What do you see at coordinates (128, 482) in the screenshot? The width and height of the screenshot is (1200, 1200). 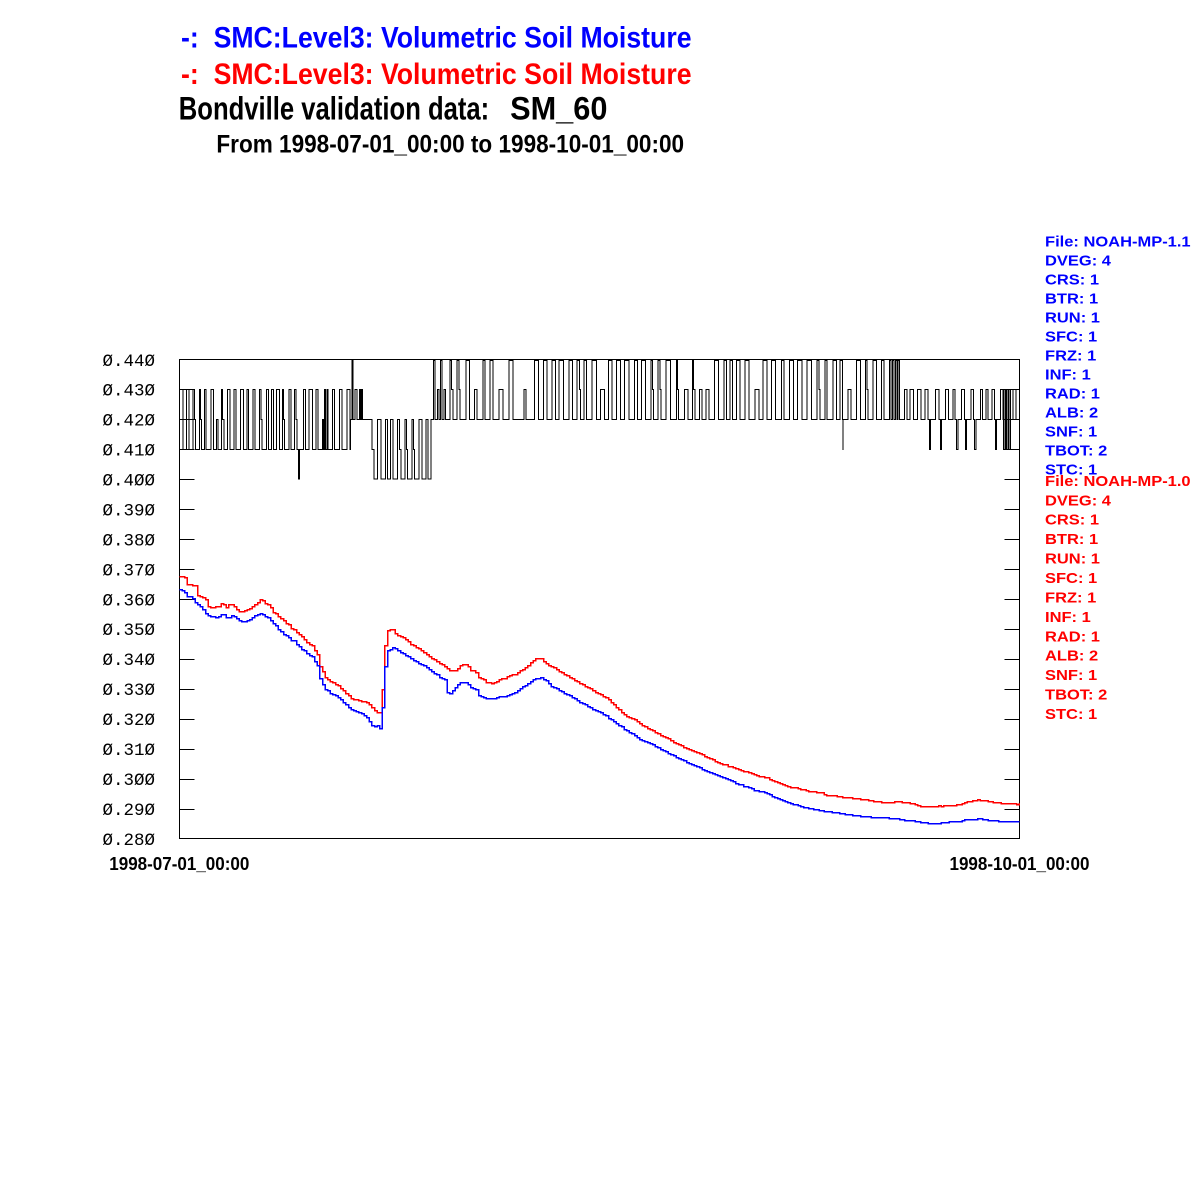 I see `svg-text: Ø.4ØØ` at bounding box center [128, 482].